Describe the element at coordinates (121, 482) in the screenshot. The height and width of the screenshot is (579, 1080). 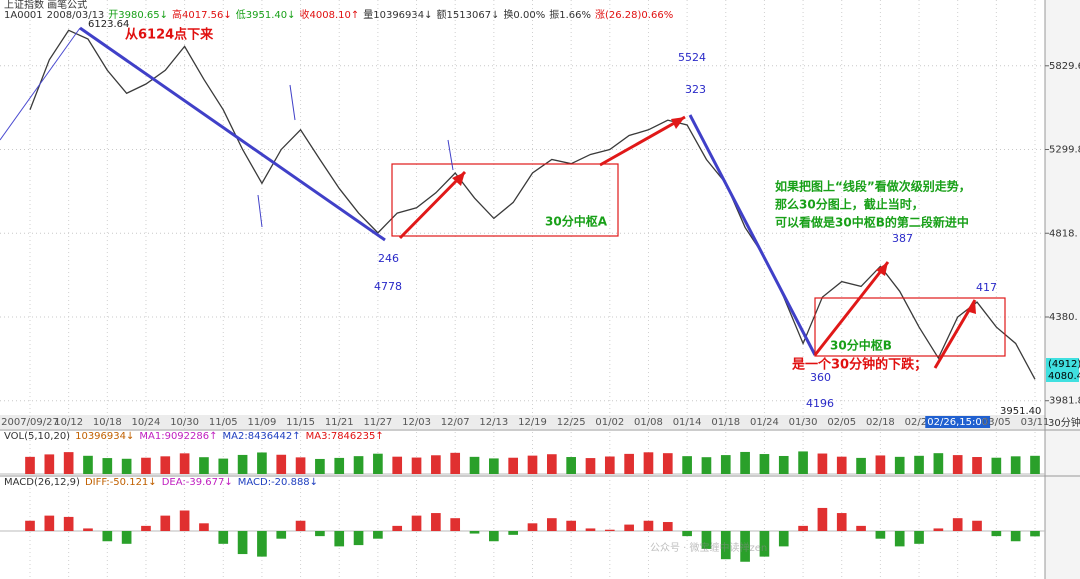
I see `pane-title: DIFF:-50.121↓` at that location.